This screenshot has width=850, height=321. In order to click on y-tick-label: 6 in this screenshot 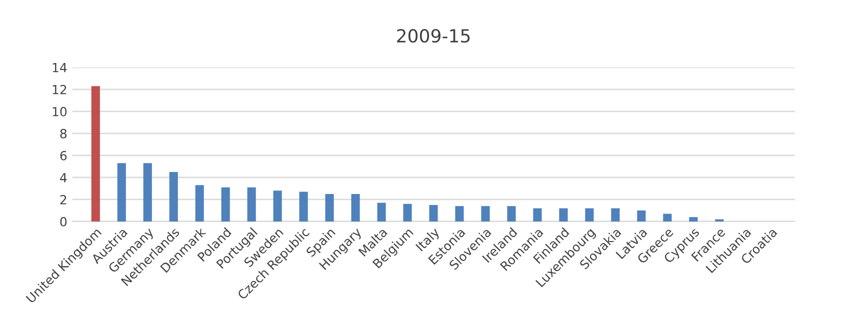, I will do `click(63, 155)`.